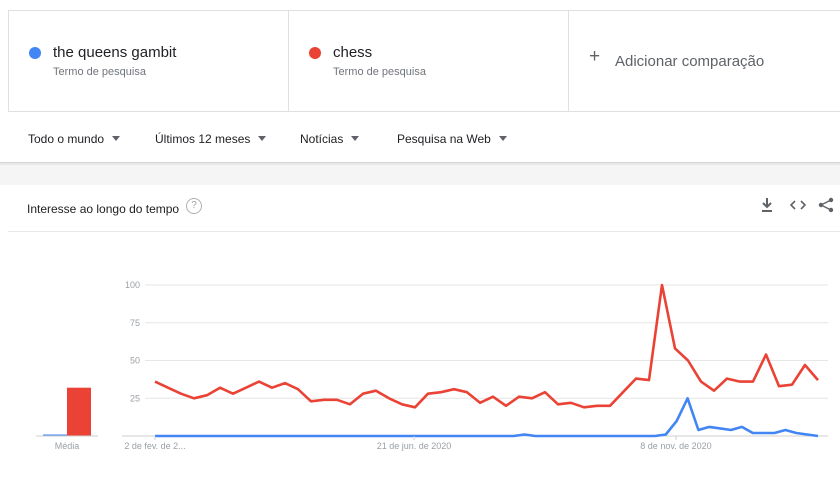 The height and width of the screenshot is (503, 840). Describe the element at coordinates (444, 139) in the screenshot. I see `search-type-filter-label: Pesquisa na Web` at that location.